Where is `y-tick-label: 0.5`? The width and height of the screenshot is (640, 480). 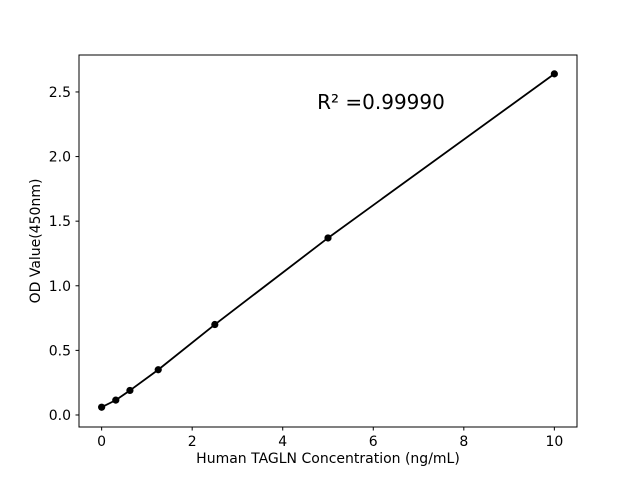 y-tick-label: 0.5 is located at coordinates (60, 351).